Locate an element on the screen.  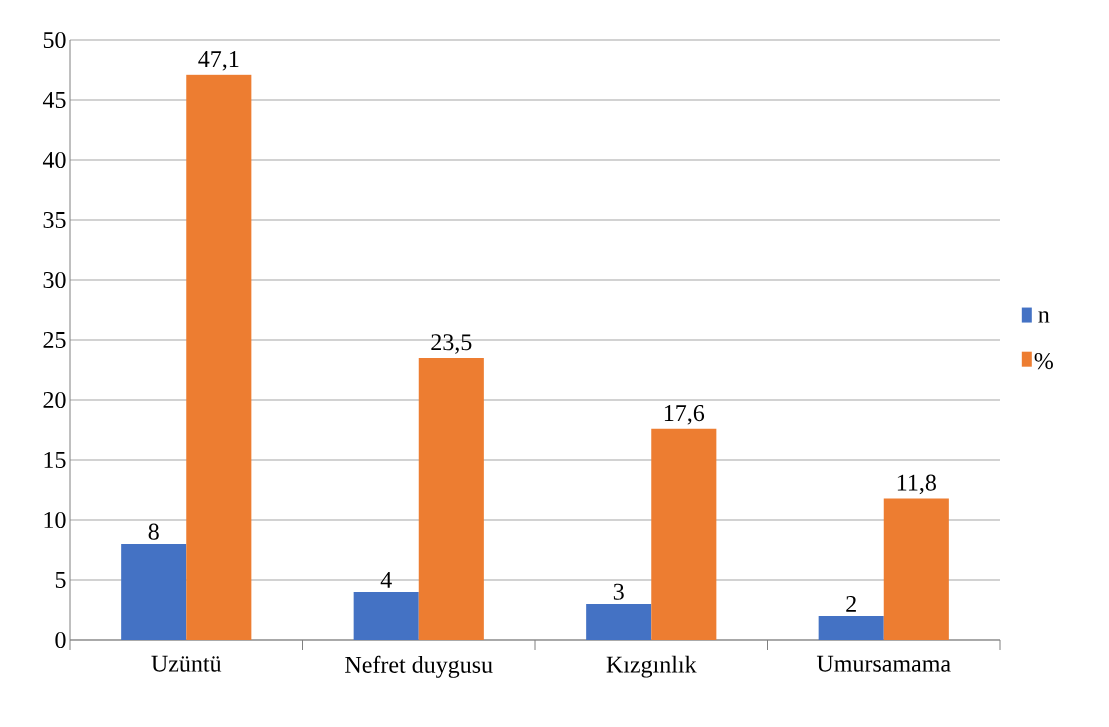
y-tick-label: 20 is located at coordinates (54, 400).